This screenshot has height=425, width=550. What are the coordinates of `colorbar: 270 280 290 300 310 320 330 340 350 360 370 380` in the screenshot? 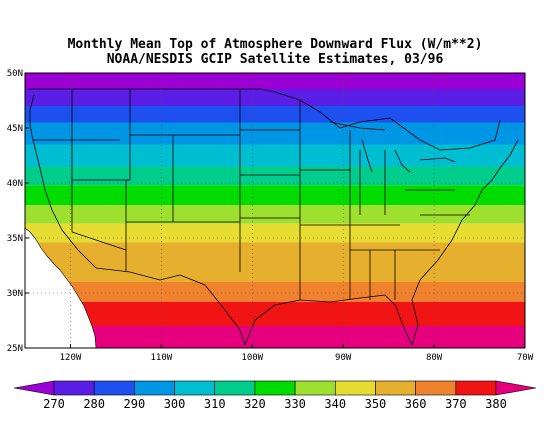 It's located at (275, 395).